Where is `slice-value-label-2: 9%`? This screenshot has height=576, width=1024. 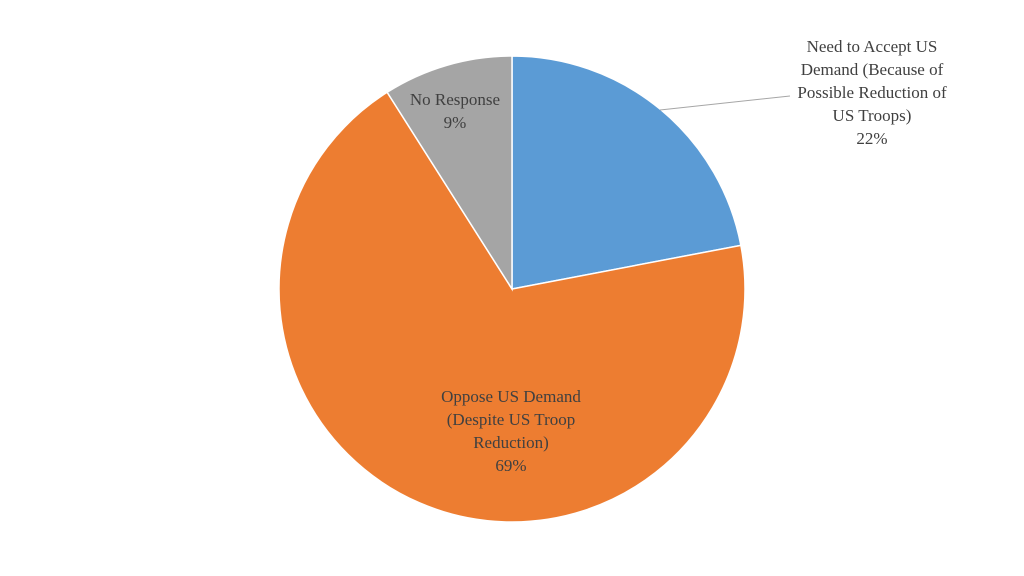
slice-value-label-2: 9% is located at coordinates (455, 122).